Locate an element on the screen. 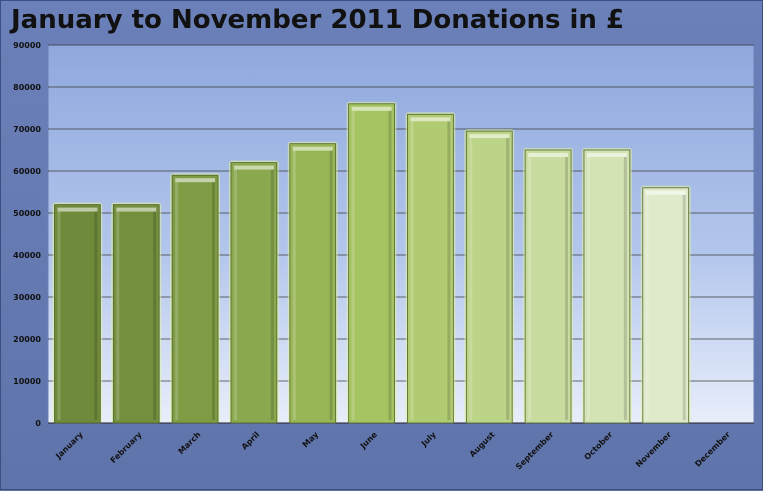  bar-may is located at coordinates (312, 282).